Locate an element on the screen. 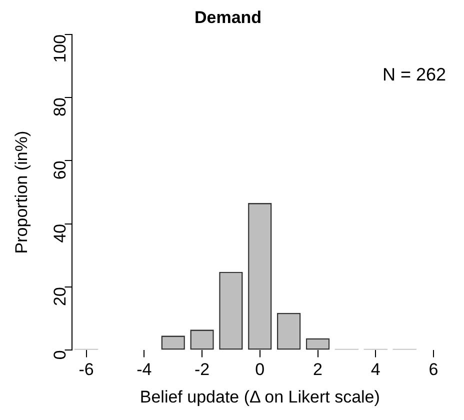 This screenshot has width=464, height=420. x-tick-label: 6 is located at coordinates (433, 370).